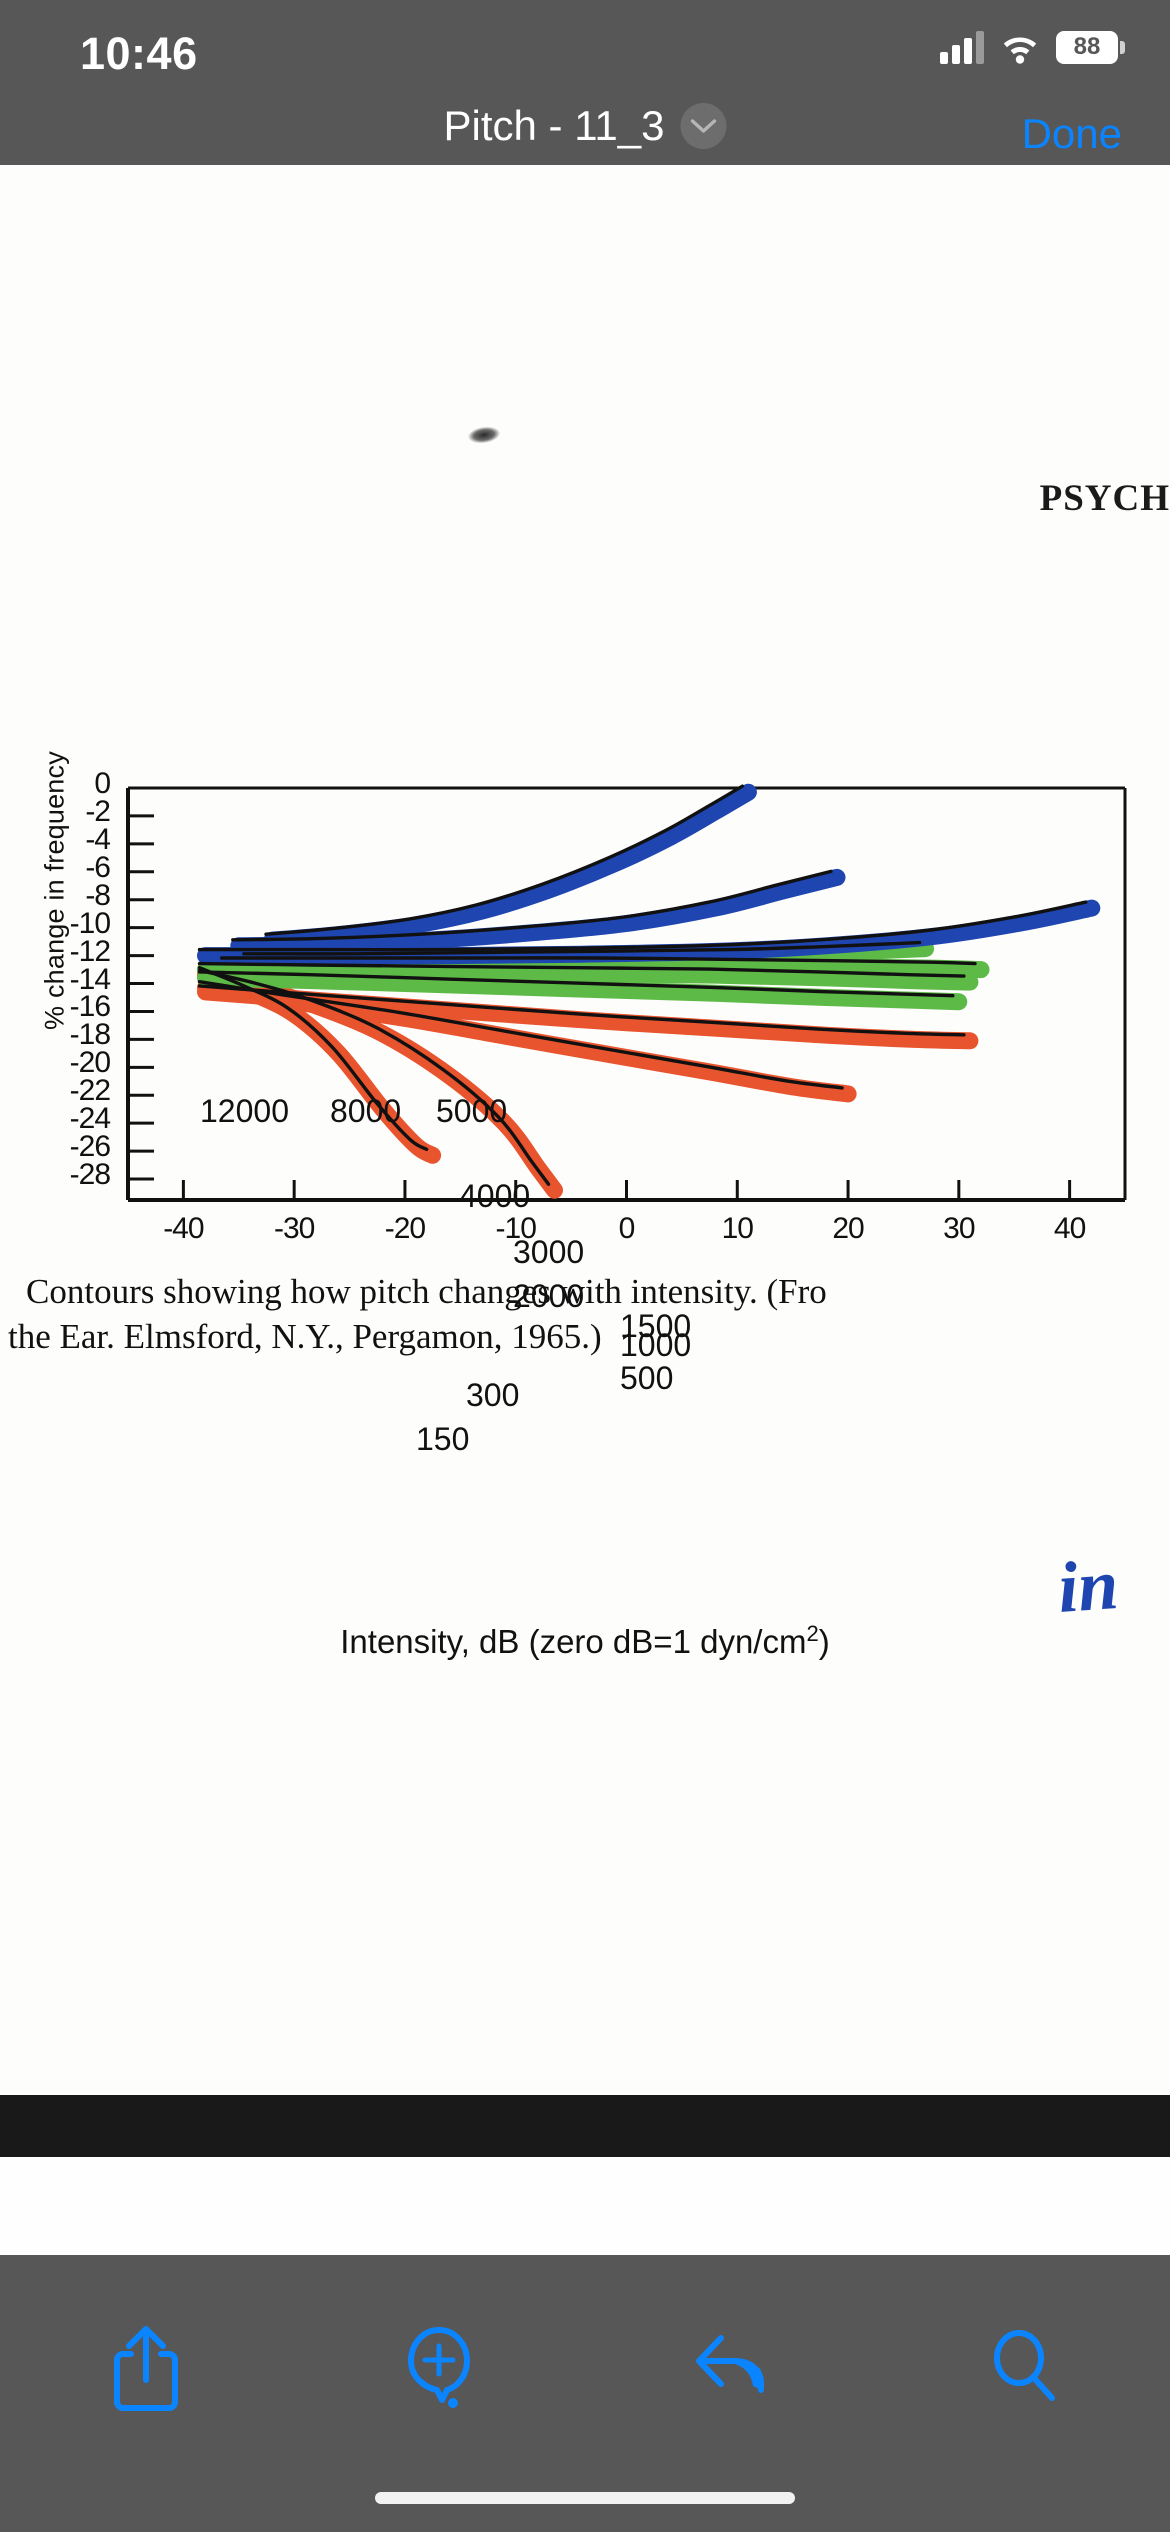  What do you see at coordinates (90, 1035) in the screenshot?
I see `y-tick-label: -18` at bounding box center [90, 1035].